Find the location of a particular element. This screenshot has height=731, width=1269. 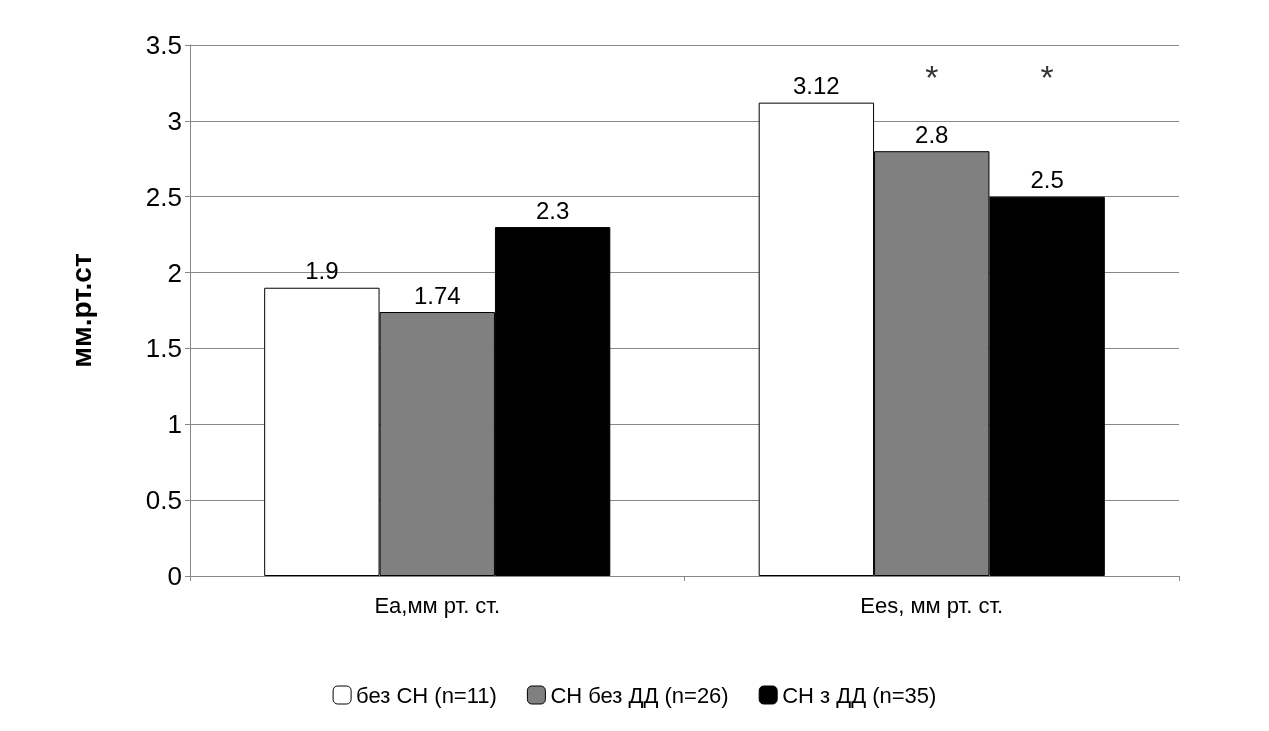

y-tick-label: 0 is located at coordinates (174, 576).